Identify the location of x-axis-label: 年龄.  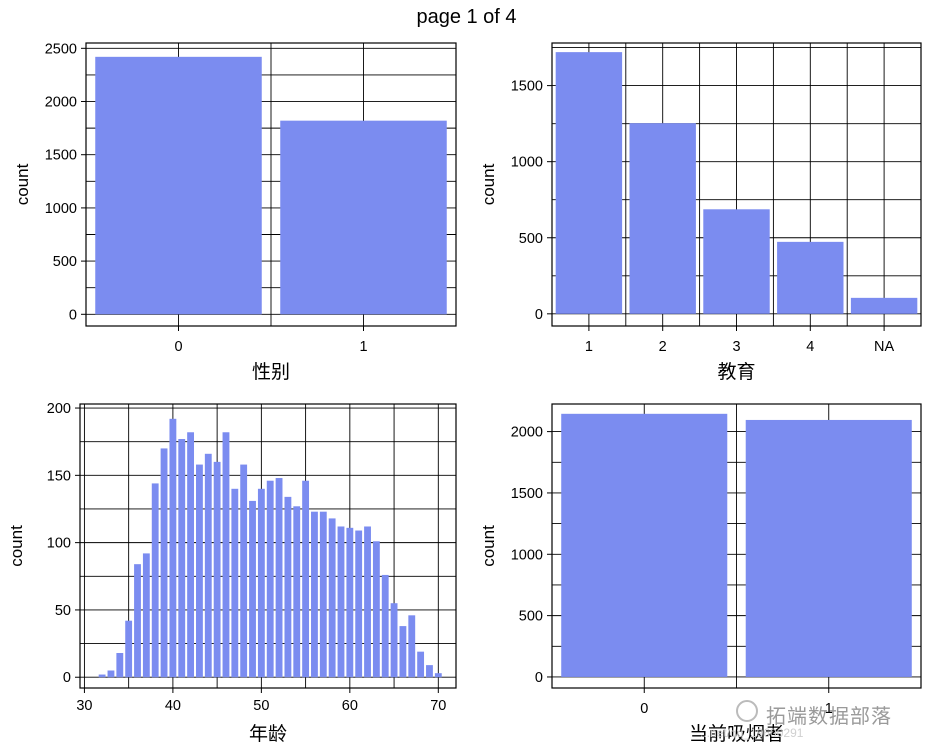
(268, 734).